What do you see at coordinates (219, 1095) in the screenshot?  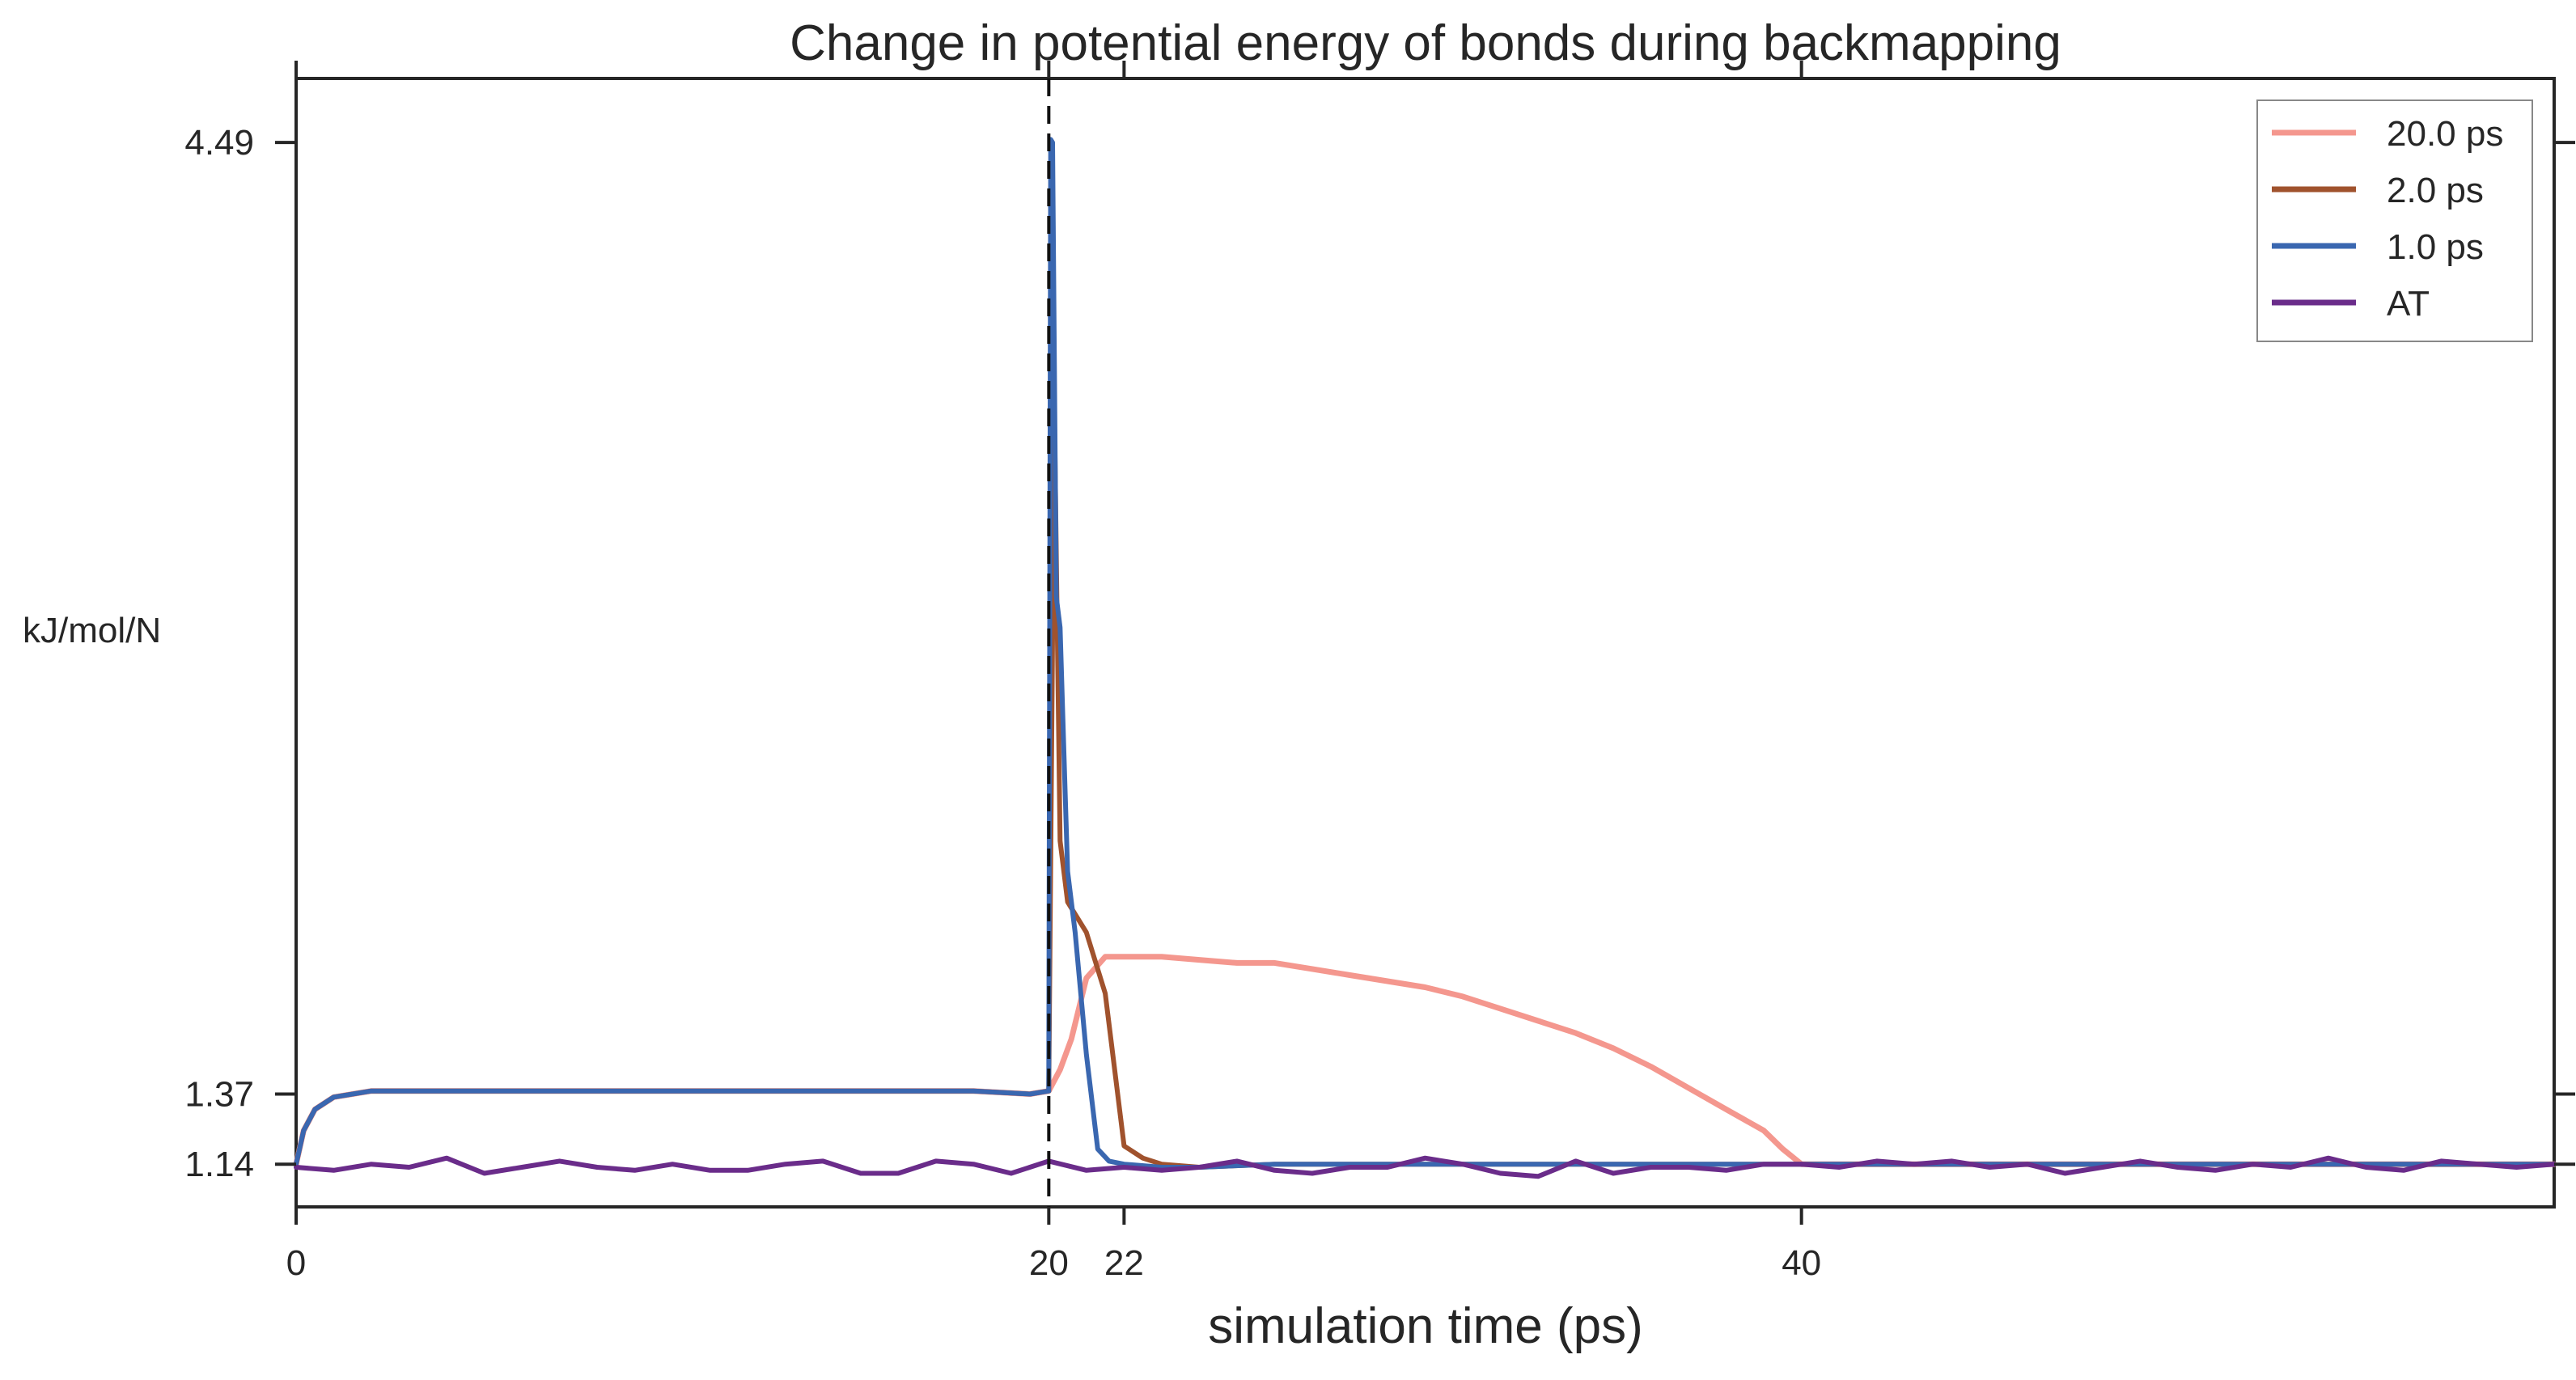 I see `y-tick-label-1: 1.37` at bounding box center [219, 1095].